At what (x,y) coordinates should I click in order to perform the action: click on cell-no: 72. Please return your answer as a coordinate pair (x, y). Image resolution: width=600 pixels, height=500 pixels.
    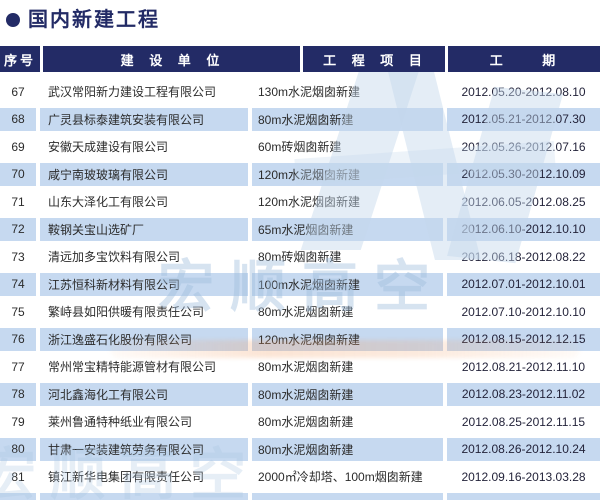
    Looking at the image, I should click on (18, 229).